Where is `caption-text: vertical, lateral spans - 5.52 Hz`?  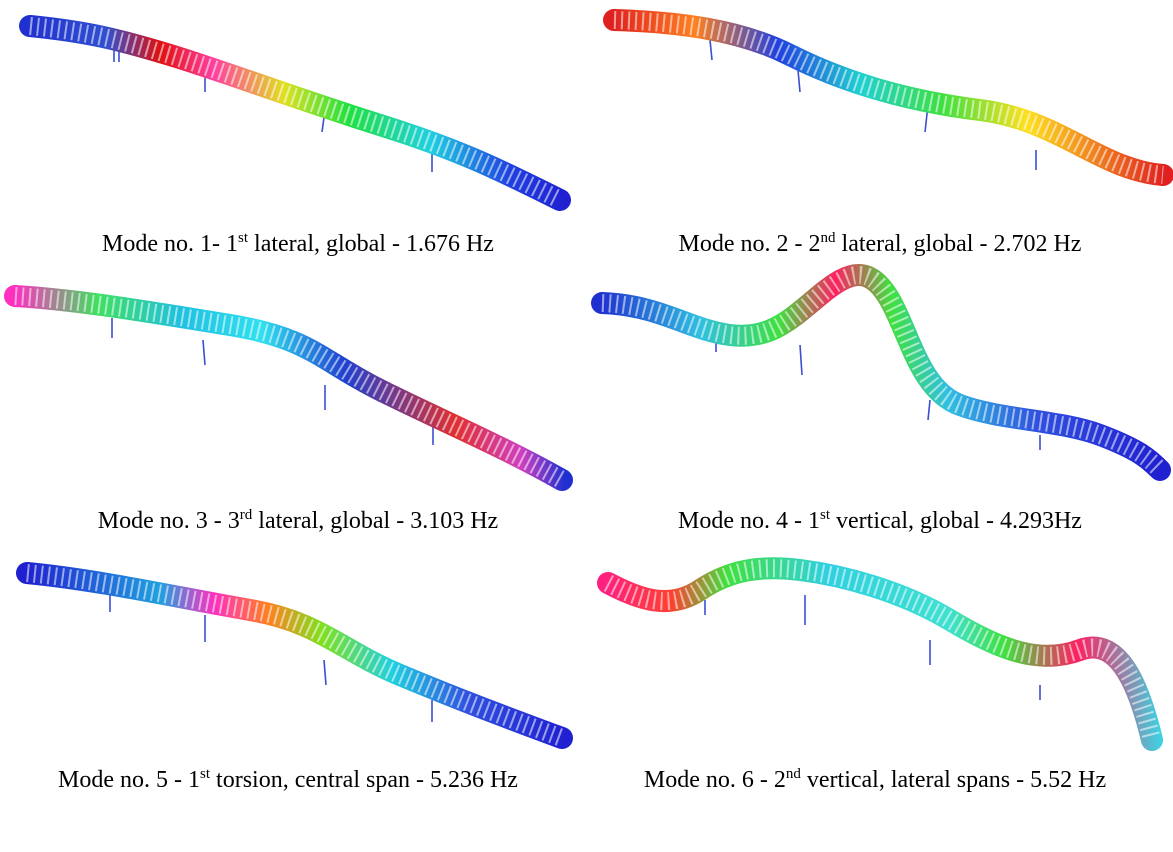 caption-text: vertical, lateral spans - 5.52 Hz is located at coordinates (953, 780).